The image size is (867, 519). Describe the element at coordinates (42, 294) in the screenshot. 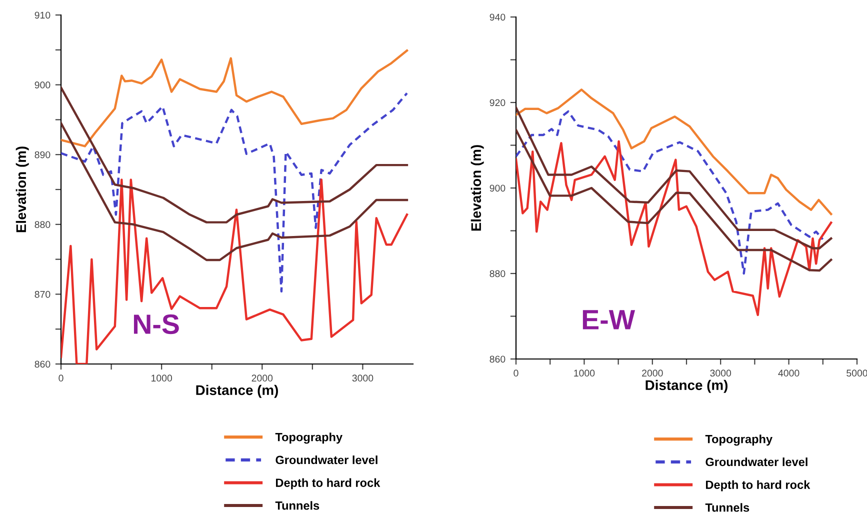

I see `y-tick-label: 870` at that location.